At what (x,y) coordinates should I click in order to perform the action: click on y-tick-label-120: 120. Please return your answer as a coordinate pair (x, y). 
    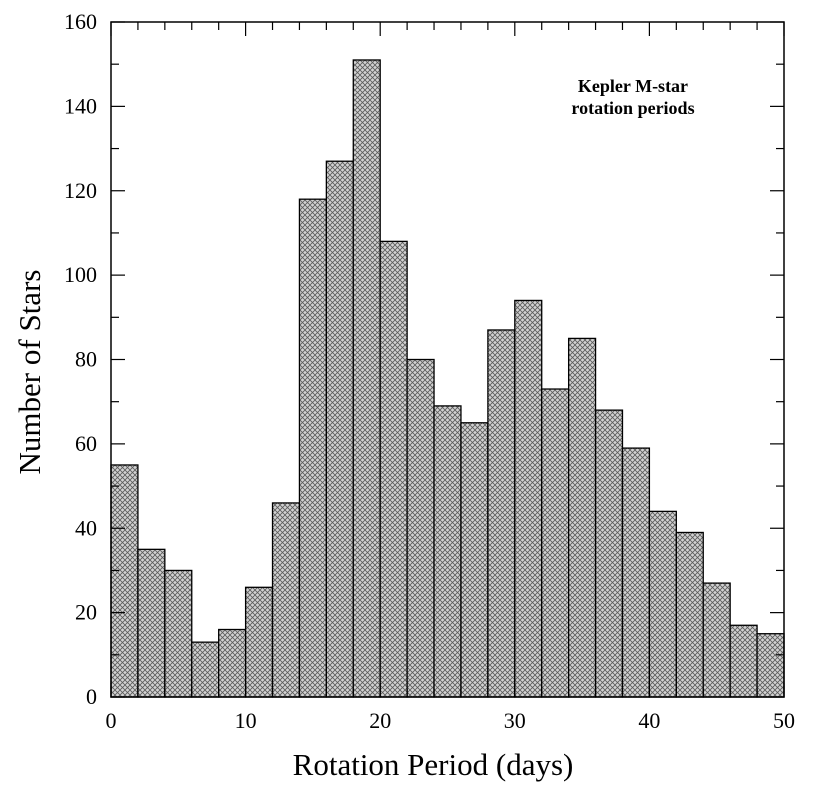
    Looking at the image, I should click on (80, 190).